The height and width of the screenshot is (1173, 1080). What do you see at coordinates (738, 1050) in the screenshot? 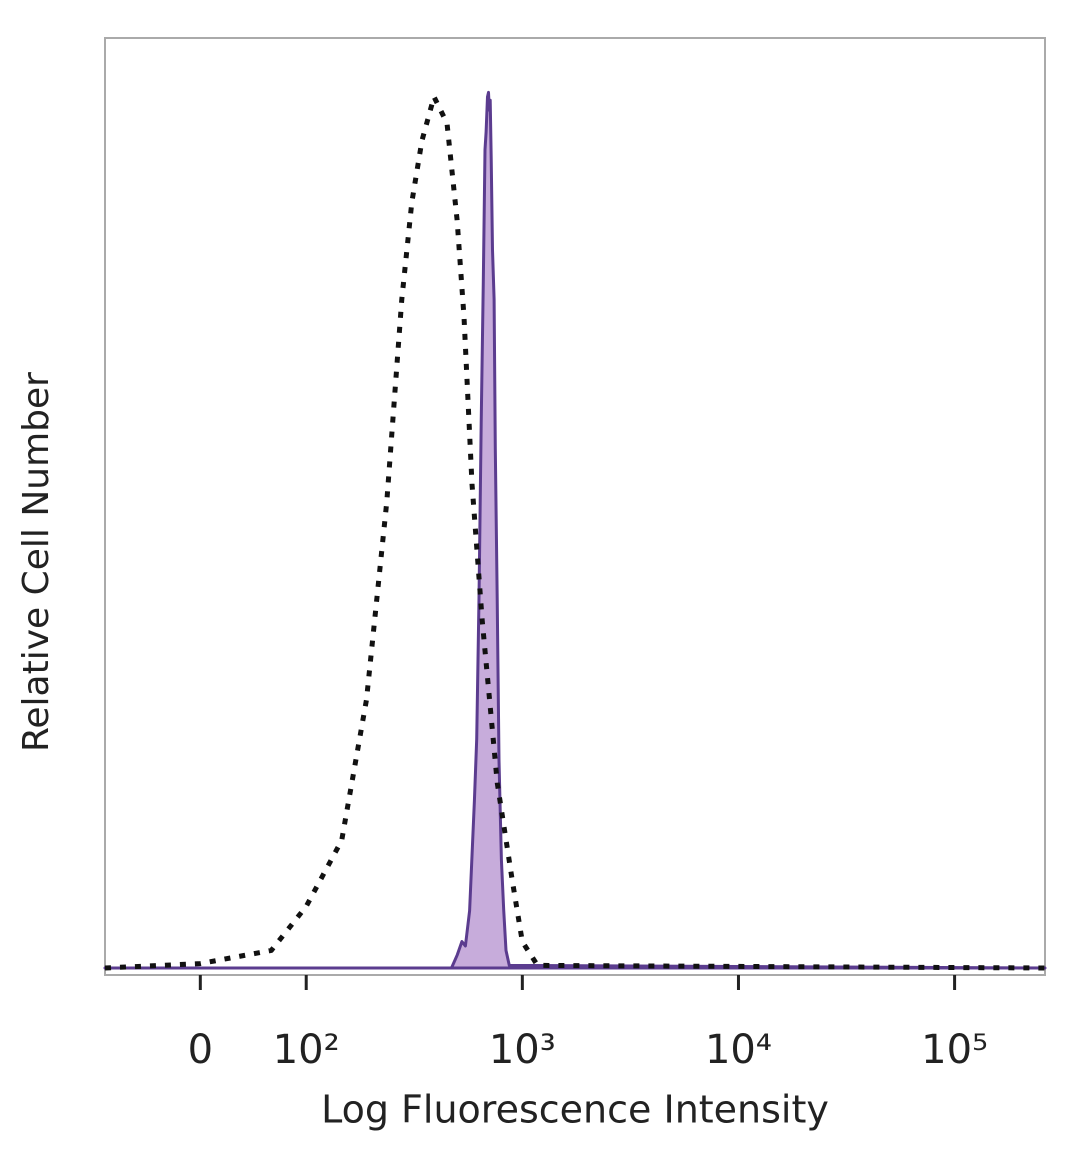
I see `x-tick-label: 10⁴` at bounding box center [738, 1050].